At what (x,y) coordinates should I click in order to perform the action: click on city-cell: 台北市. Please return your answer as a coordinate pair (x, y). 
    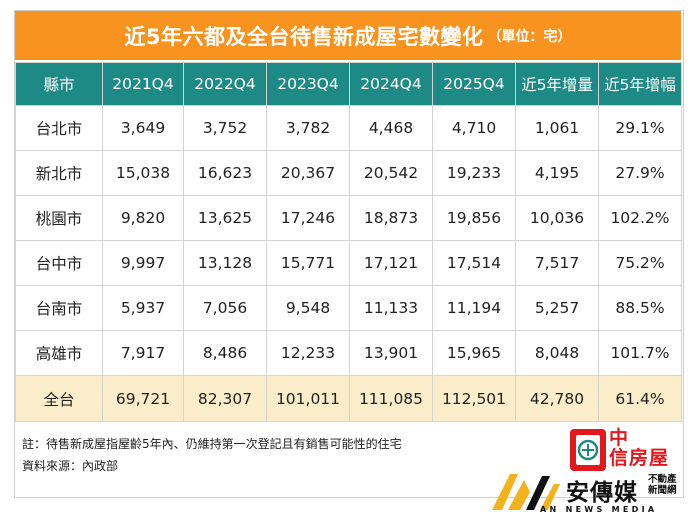
    Looking at the image, I should click on (59, 128).